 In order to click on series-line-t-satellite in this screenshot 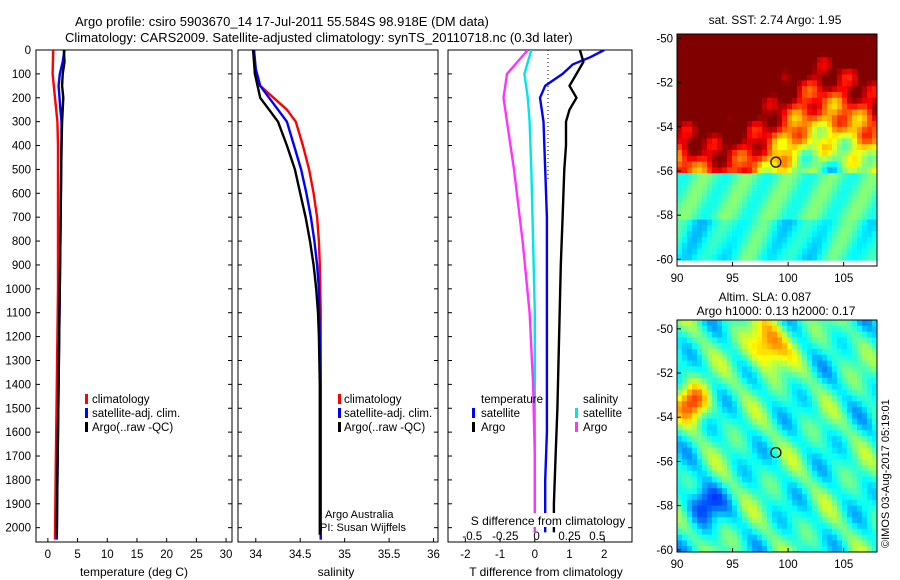, I will do `click(571, 291)`.